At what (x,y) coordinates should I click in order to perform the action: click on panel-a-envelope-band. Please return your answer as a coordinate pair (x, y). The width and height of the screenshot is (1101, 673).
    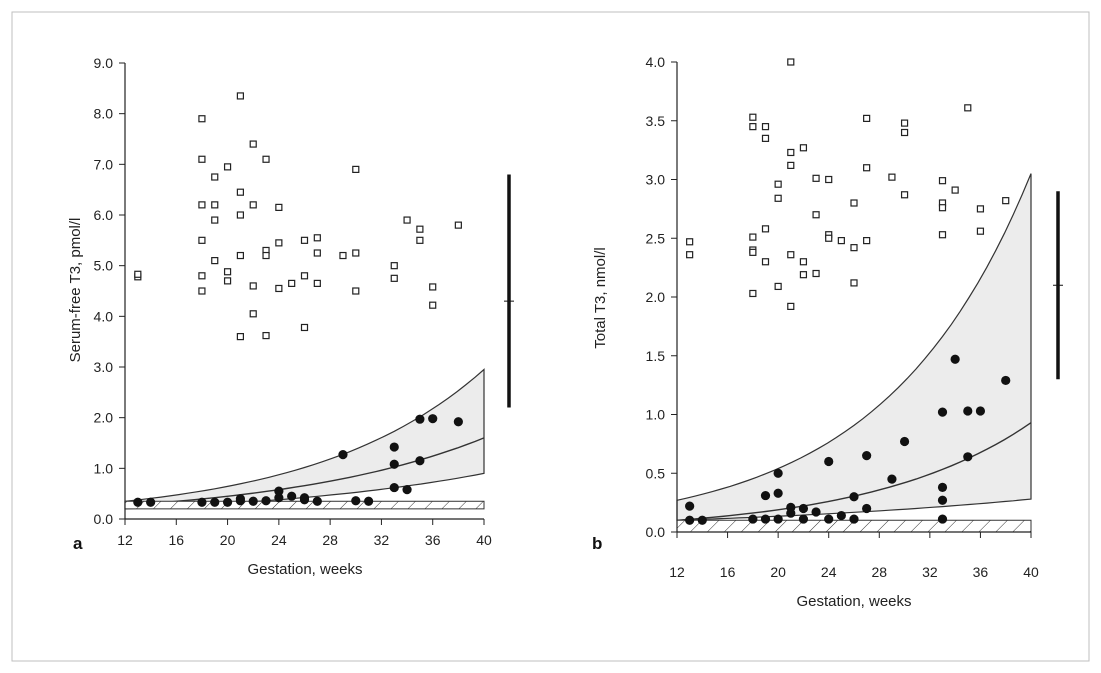
    Looking at the image, I should click on (304, 439).